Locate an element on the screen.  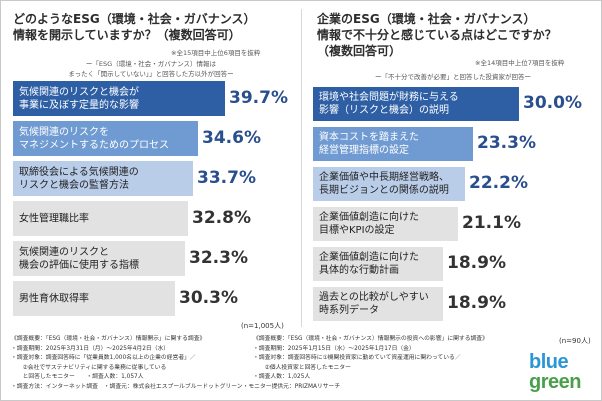
right-title-line: 情報で不十分と感じている点はどこですか？ is located at coordinates (437, 35).